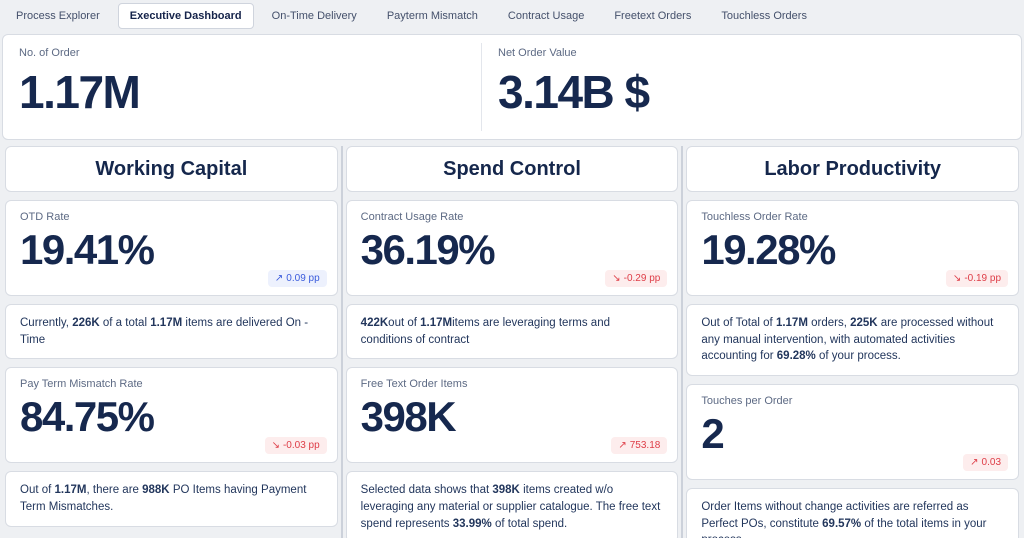  Describe the element at coordinates (80, 92) in the screenshot. I see `kpi-no-of-order-value: 1.17M` at that location.